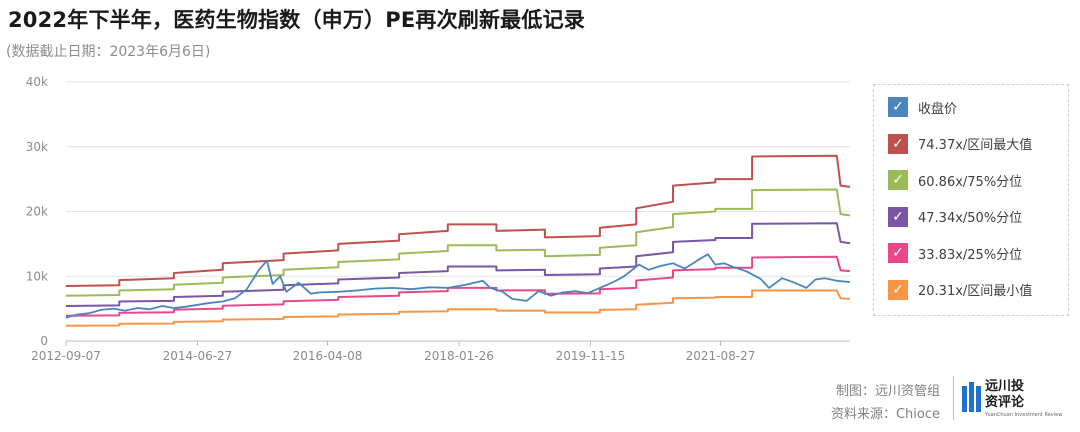  What do you see at coordinates (459, 356) in the screenshot?
I see `x-tick-label: 2018-01-26` at bounding box center [459, 356].